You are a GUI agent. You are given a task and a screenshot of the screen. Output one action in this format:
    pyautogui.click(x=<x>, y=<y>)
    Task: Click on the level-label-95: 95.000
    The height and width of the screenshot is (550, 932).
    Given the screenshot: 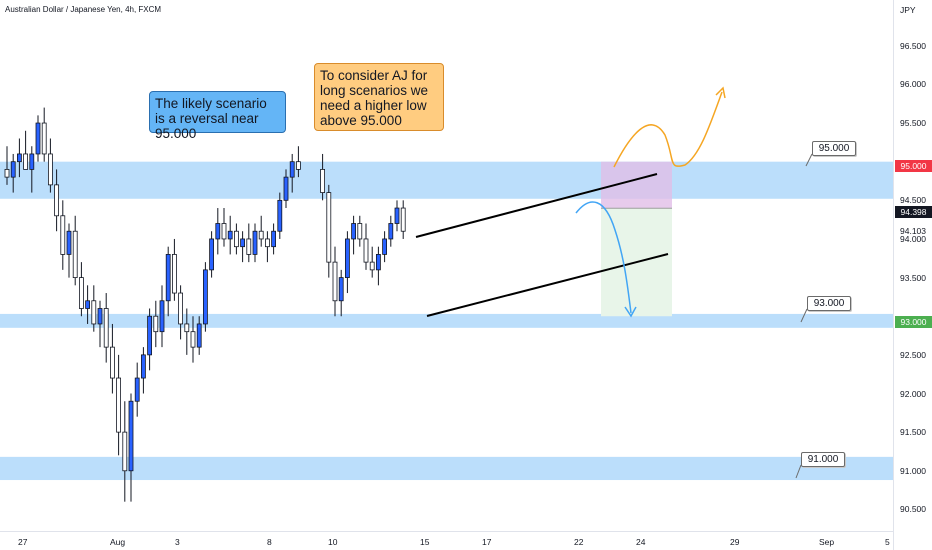 What is the action you would take?
    pyautogui.click(x=834, y=148)
    